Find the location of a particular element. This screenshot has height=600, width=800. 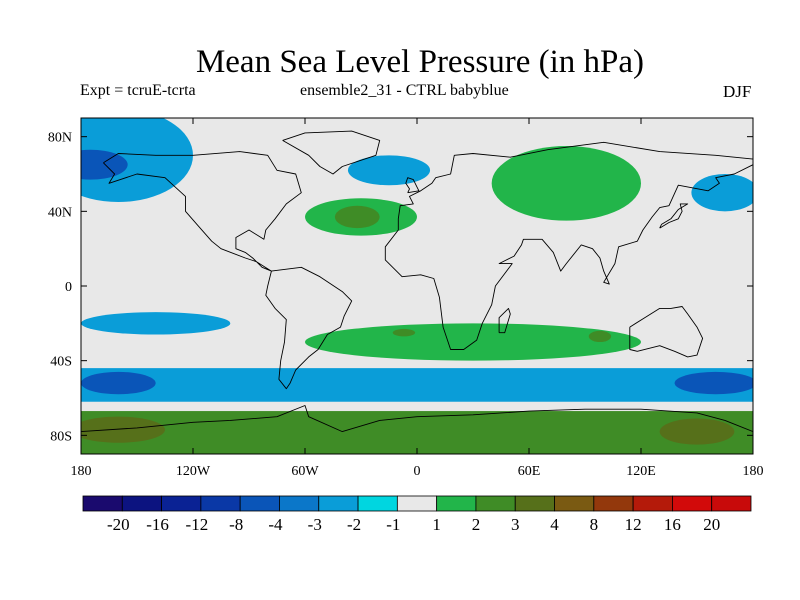

southern-polar-peak-west is located at coordinates (123, 429).